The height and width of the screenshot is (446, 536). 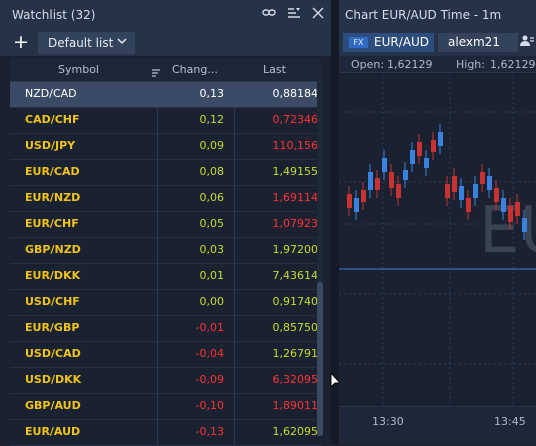 What do you see at coordinates (209, 379) in the screenshot?
I see `change-cell: -0,09` at bounding box center [209, 379].